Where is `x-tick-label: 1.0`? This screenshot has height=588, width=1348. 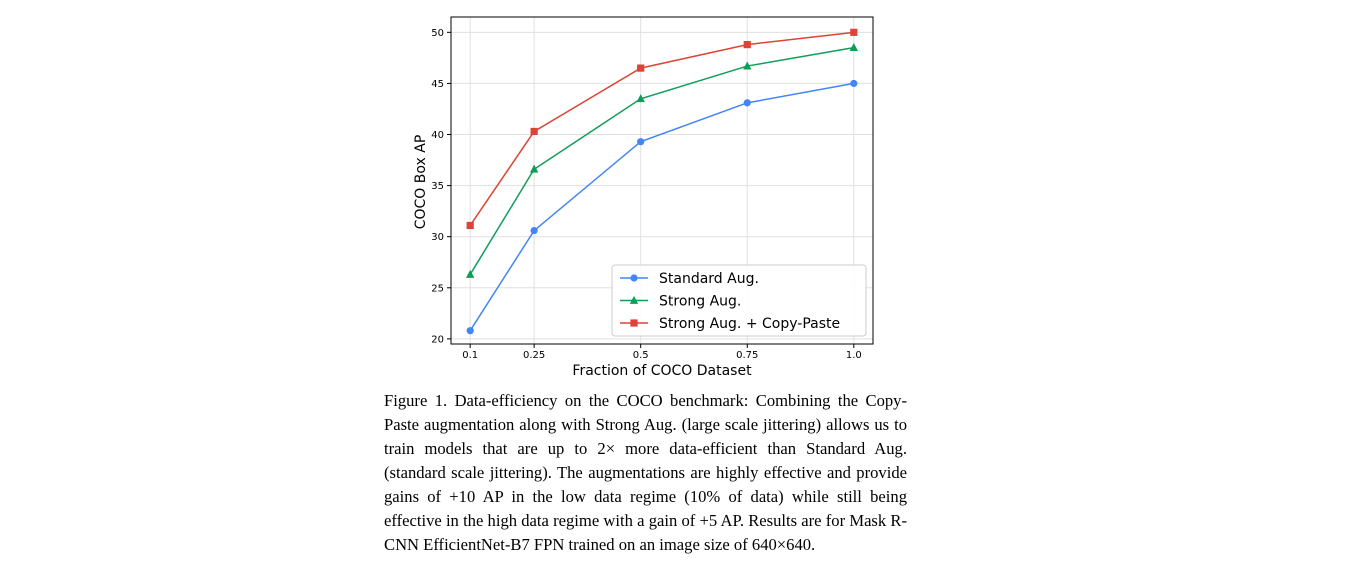
x-tick-label: 1.0 is located at coordinates (854, 355).